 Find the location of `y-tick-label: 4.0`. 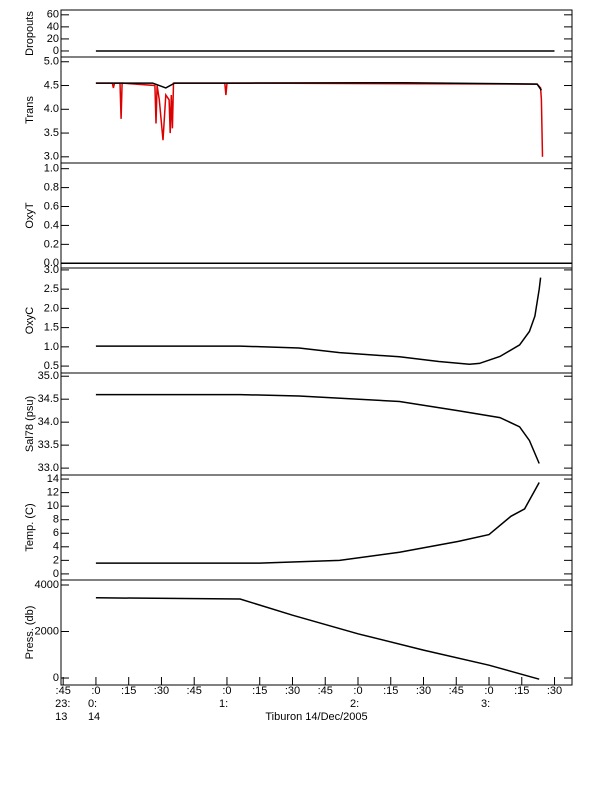

y-tick-label: 4.0 is located at coordinates (51, 109).